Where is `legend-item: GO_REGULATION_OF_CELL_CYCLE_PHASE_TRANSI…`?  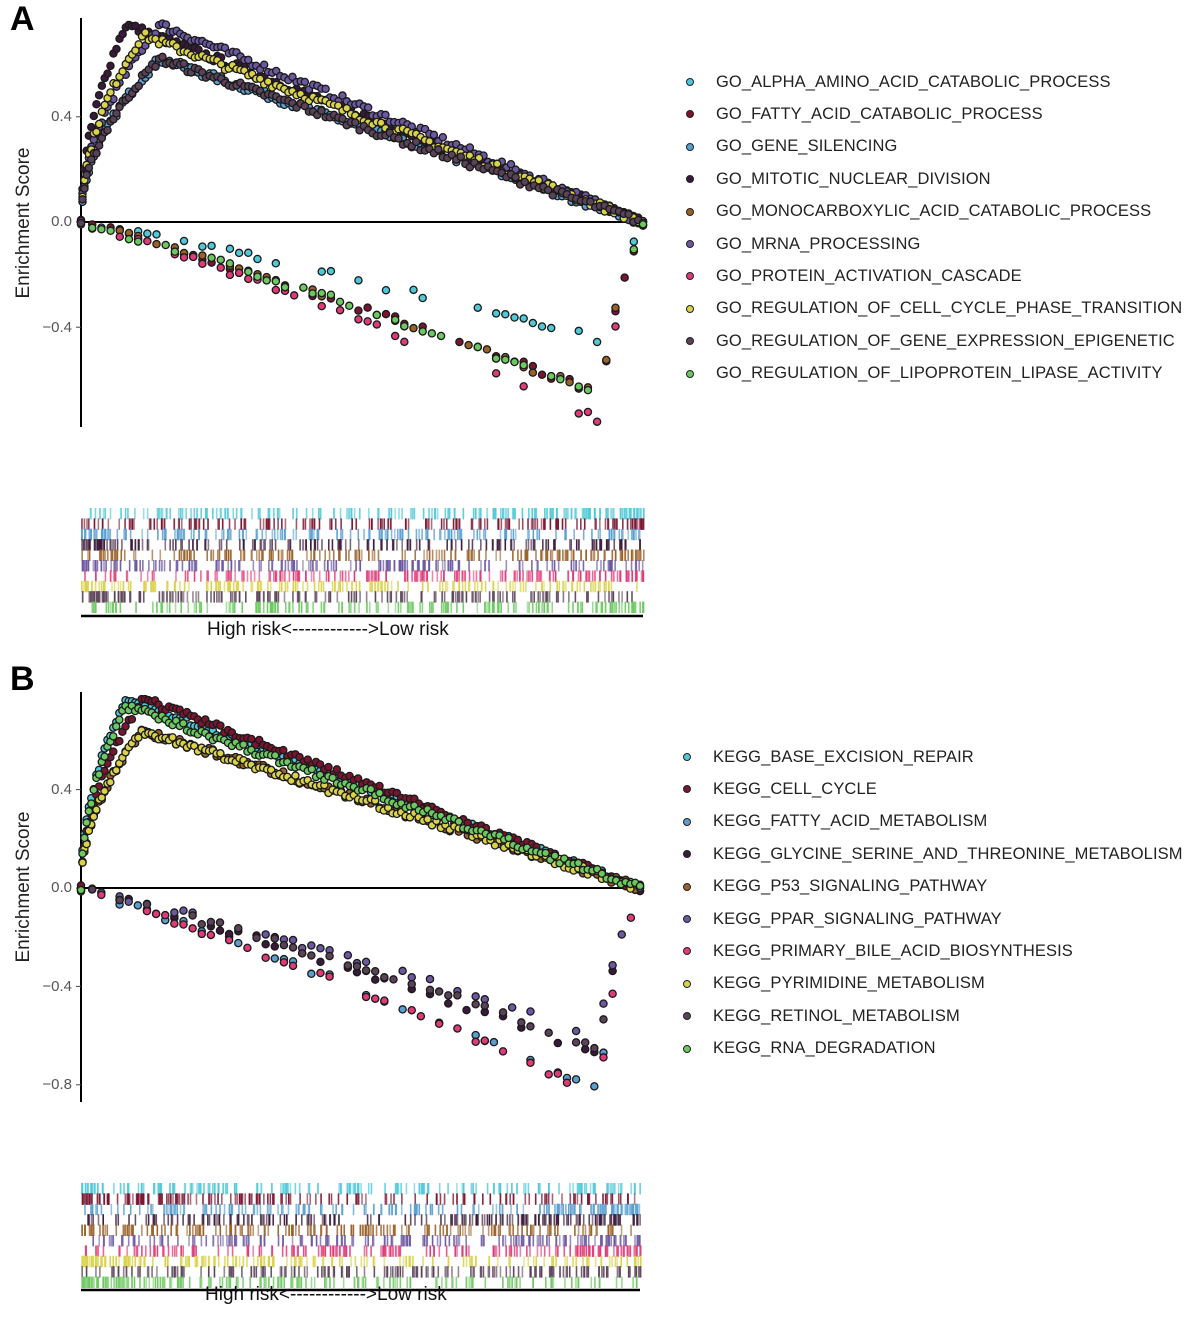
legend-item: GO_REGULATION_OF_CELL_CYCLE_PHASE_TRANSI… is located at coordinates (934, 309).